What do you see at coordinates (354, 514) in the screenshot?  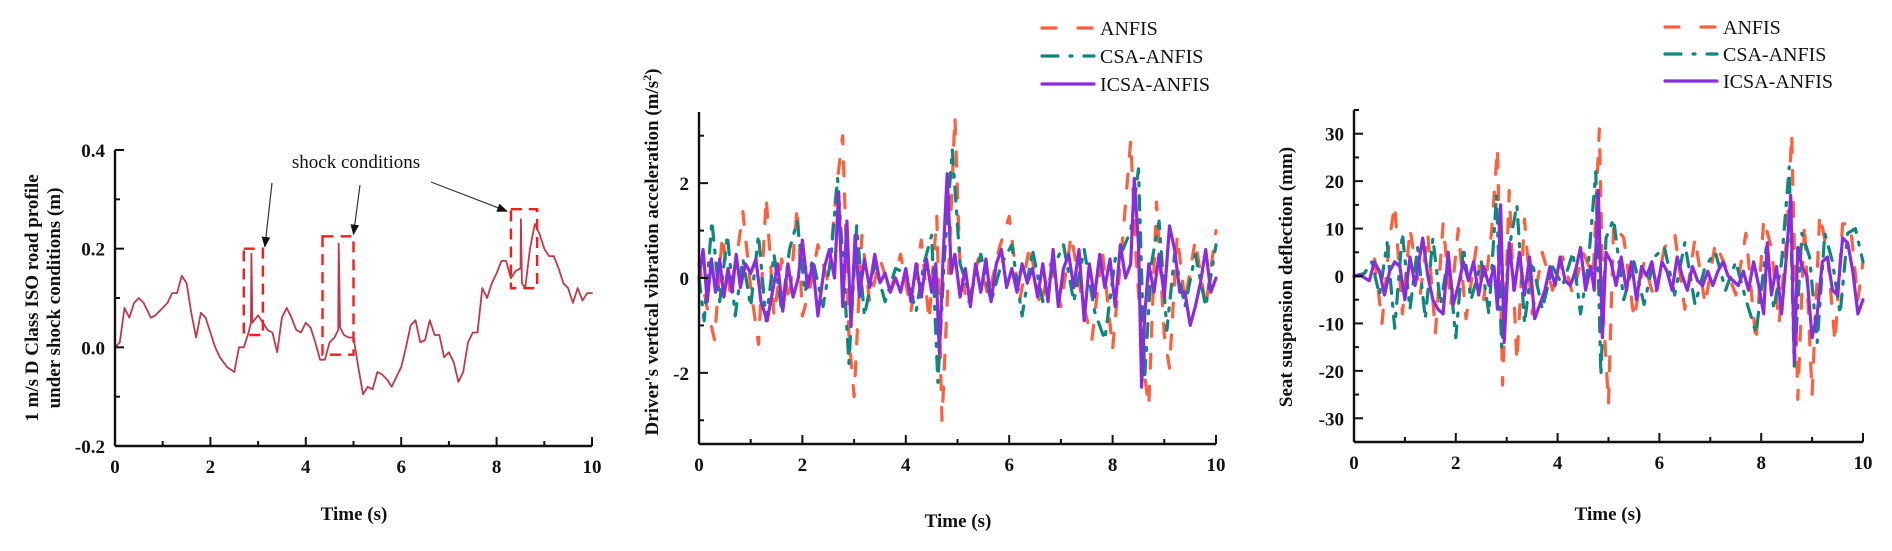 I see `road-profile-x-axis-title: Time (s)` at bounding box center [354, 514].